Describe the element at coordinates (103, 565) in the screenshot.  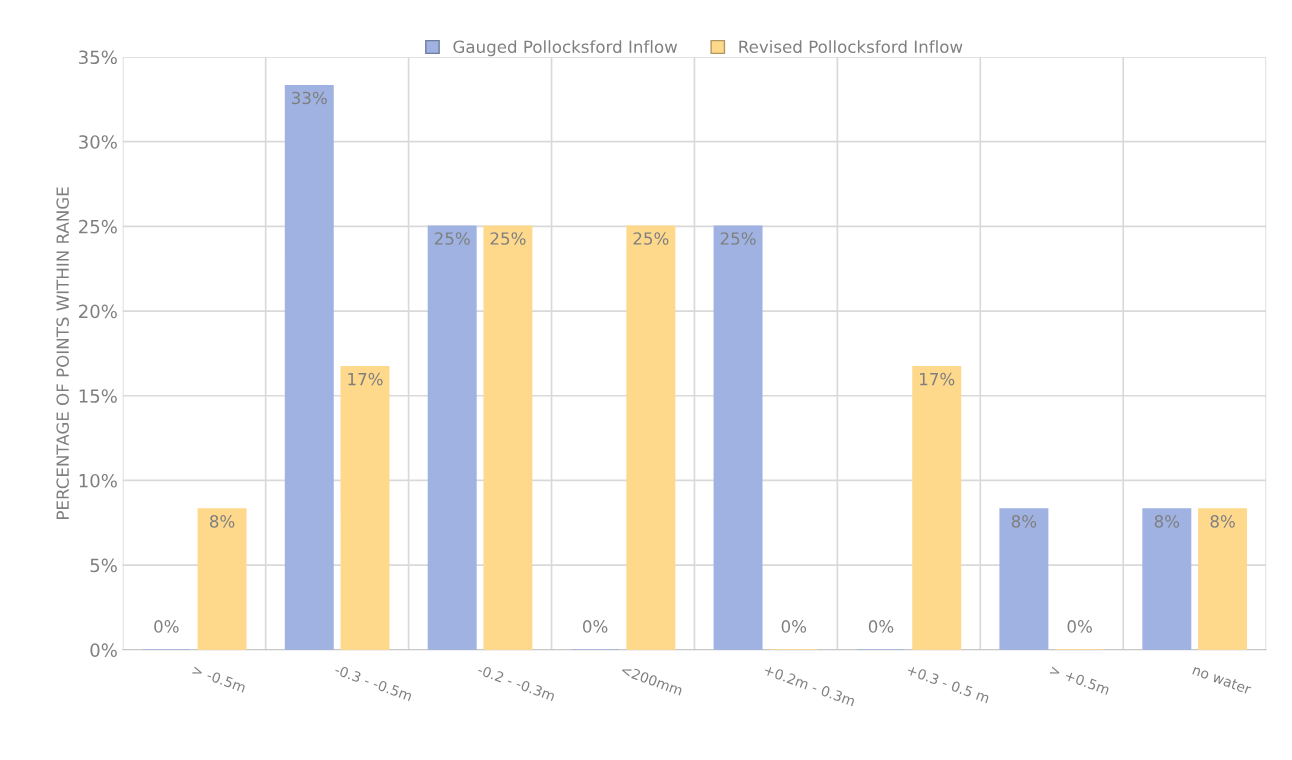
I see `y-tick-label: 5%` at that location.